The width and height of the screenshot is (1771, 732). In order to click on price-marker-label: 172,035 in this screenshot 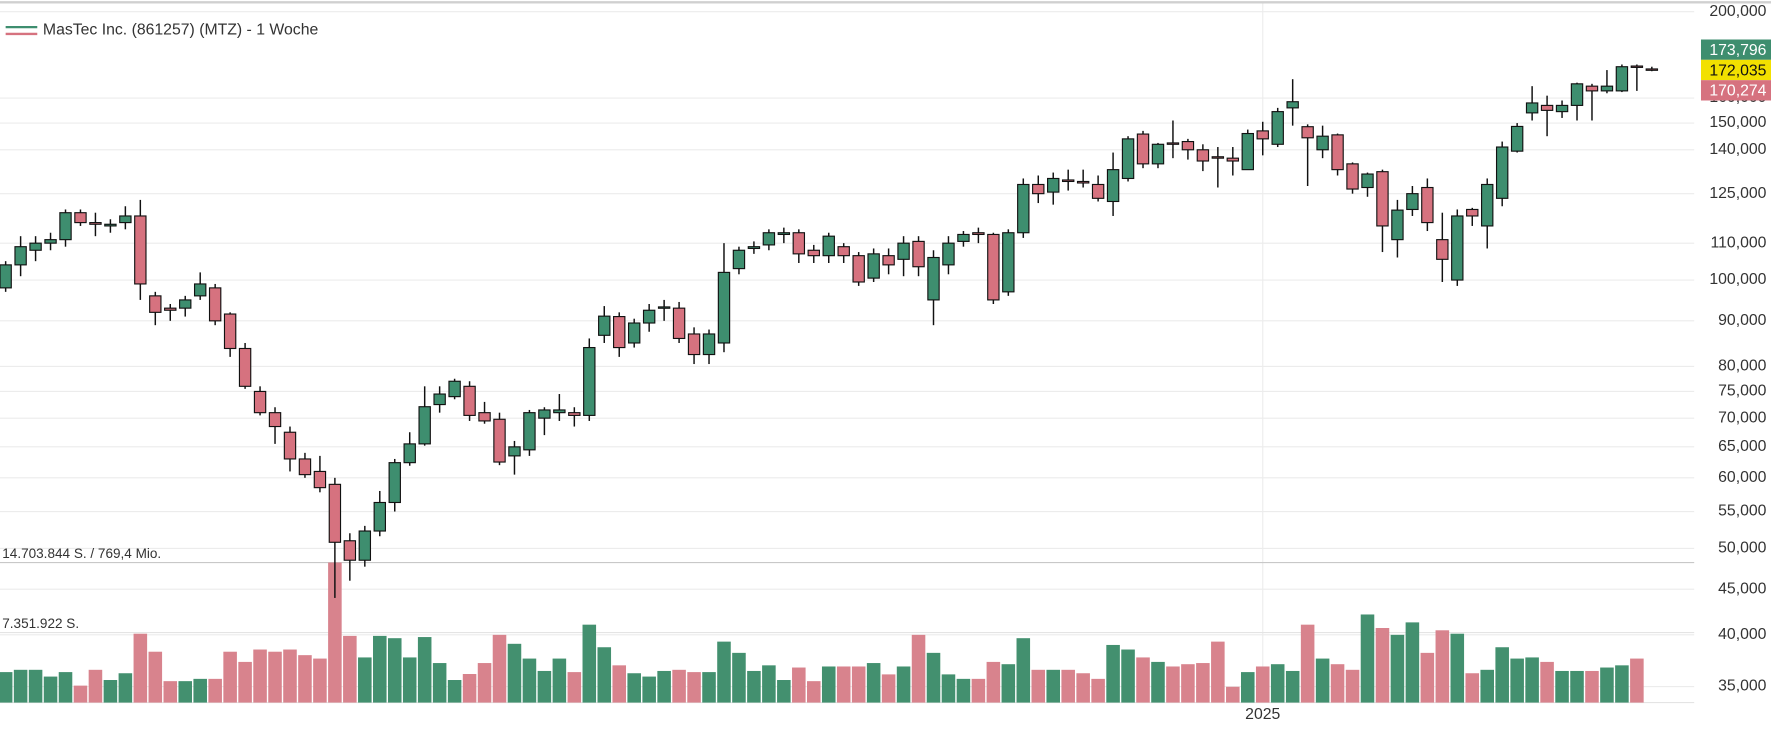, I will do `click(1737, 70)`.